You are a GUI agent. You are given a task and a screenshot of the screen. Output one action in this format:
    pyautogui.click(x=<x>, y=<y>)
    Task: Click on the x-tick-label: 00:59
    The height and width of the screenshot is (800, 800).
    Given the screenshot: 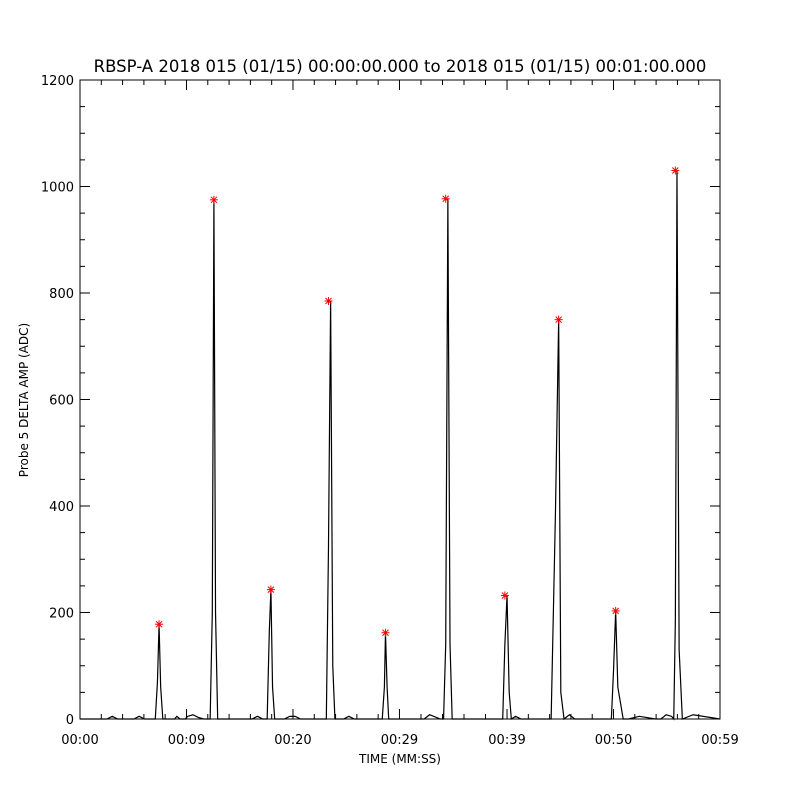 What is the action you would take?
    pyautogui.click(x=719, y=740)
    